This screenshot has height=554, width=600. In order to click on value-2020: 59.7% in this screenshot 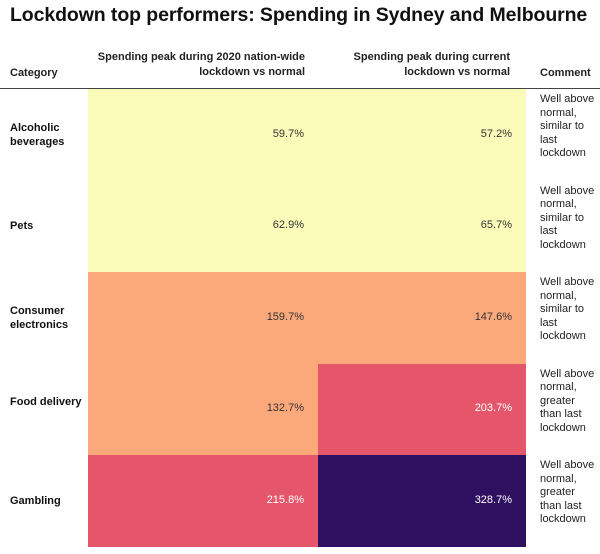, I will do `click(288, 133)`.